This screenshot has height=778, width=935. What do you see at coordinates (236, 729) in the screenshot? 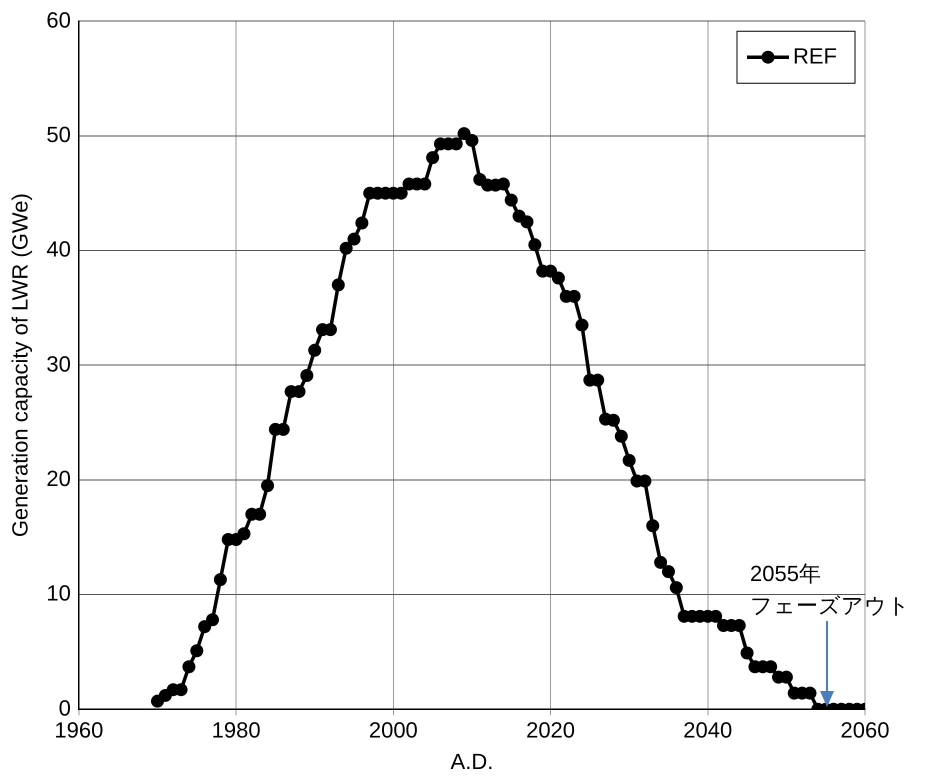
I see `x-tick-label: 1980` at bounding box center [236, 729].